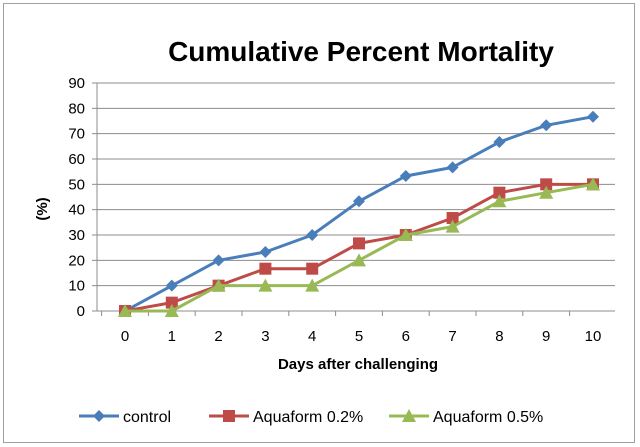 The image size is (640, 447). What do you see at coordinates (593, 336) in the screenshot?
I see `x-tick-label: 10` at bounding box center [593, 336].